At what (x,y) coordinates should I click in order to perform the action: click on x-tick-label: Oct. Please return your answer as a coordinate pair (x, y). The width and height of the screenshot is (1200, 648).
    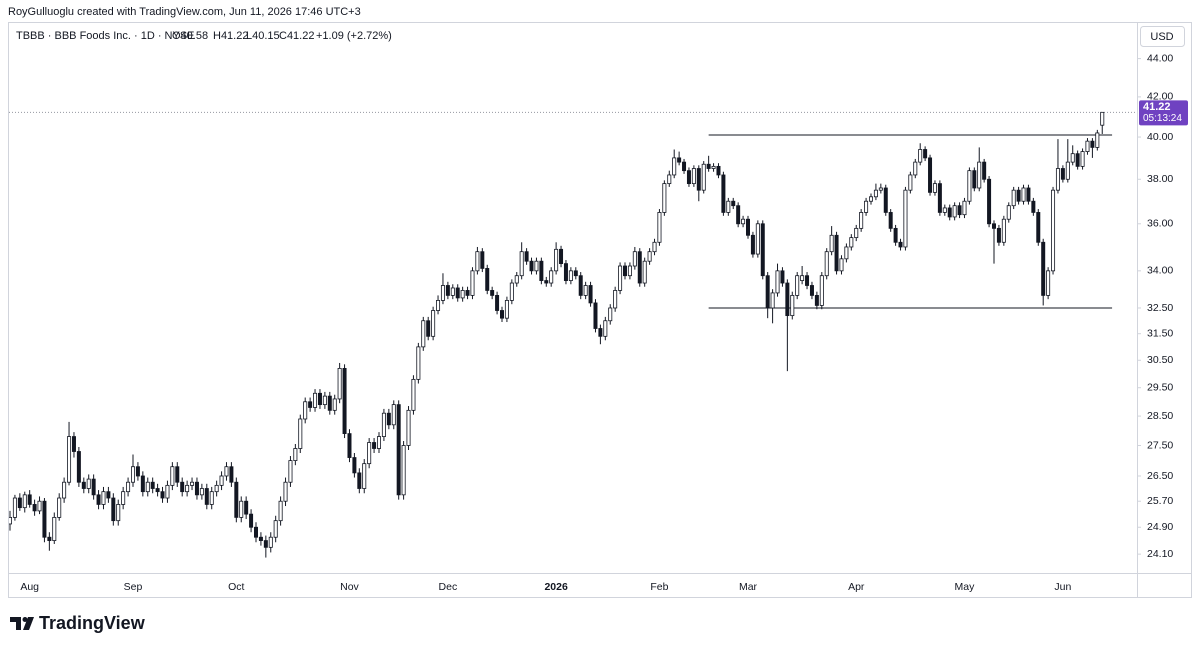
    Looking at the image, I should click on (236, 587).